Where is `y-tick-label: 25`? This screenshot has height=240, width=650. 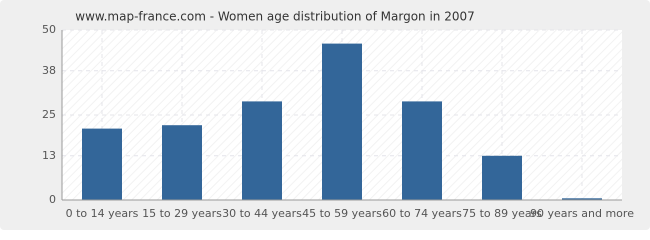 y-tick-label: 25 is located at coordinates (49, 114).